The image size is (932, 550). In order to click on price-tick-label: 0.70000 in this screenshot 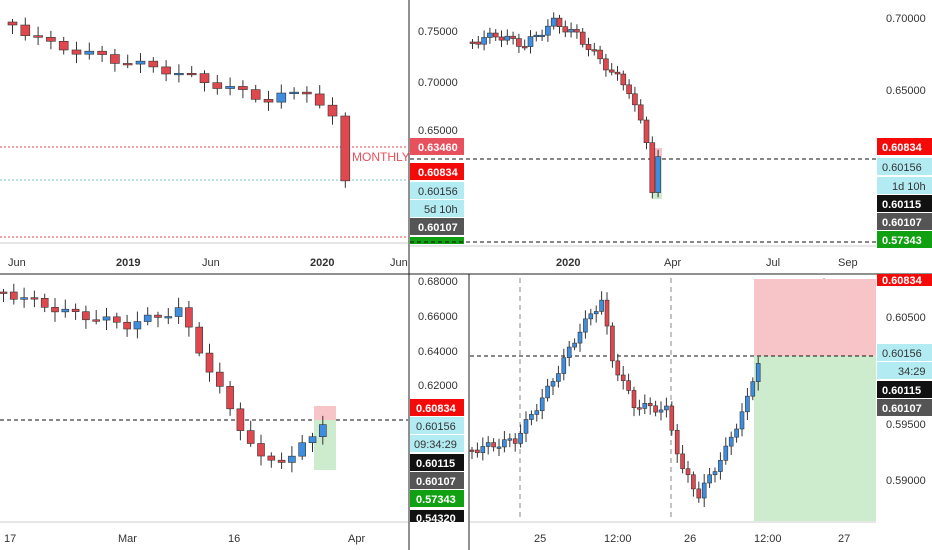, I will do `click(906, 19)`.